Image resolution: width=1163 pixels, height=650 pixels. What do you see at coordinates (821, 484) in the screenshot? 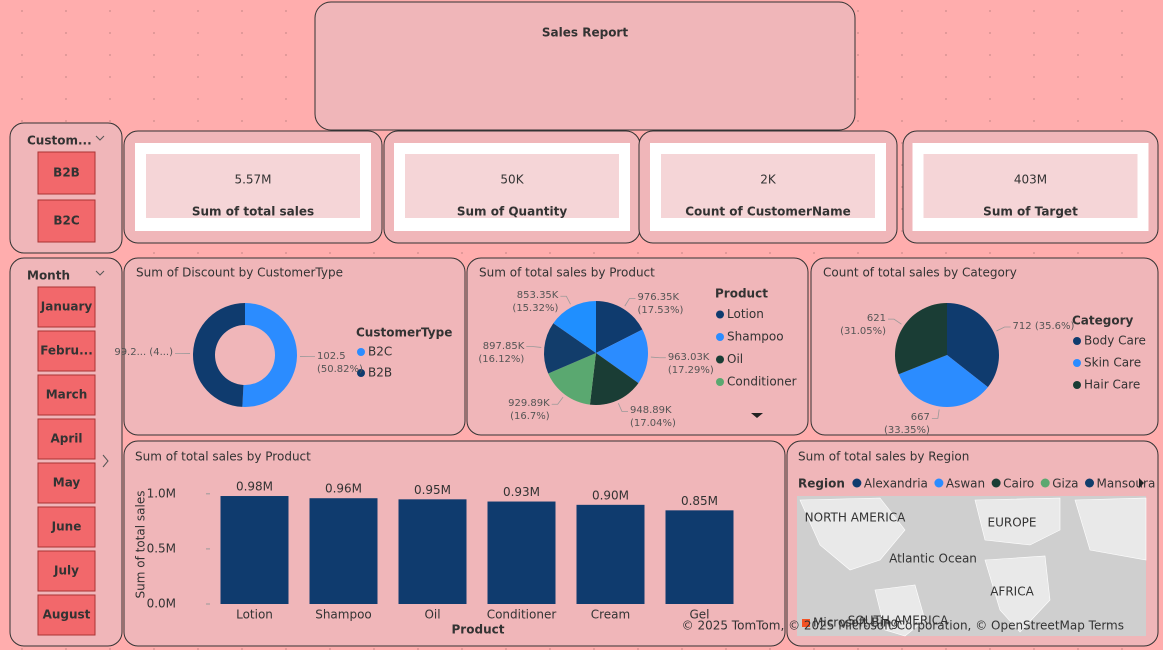
I see `legend-title: Region` at bounding box center [821, 484].